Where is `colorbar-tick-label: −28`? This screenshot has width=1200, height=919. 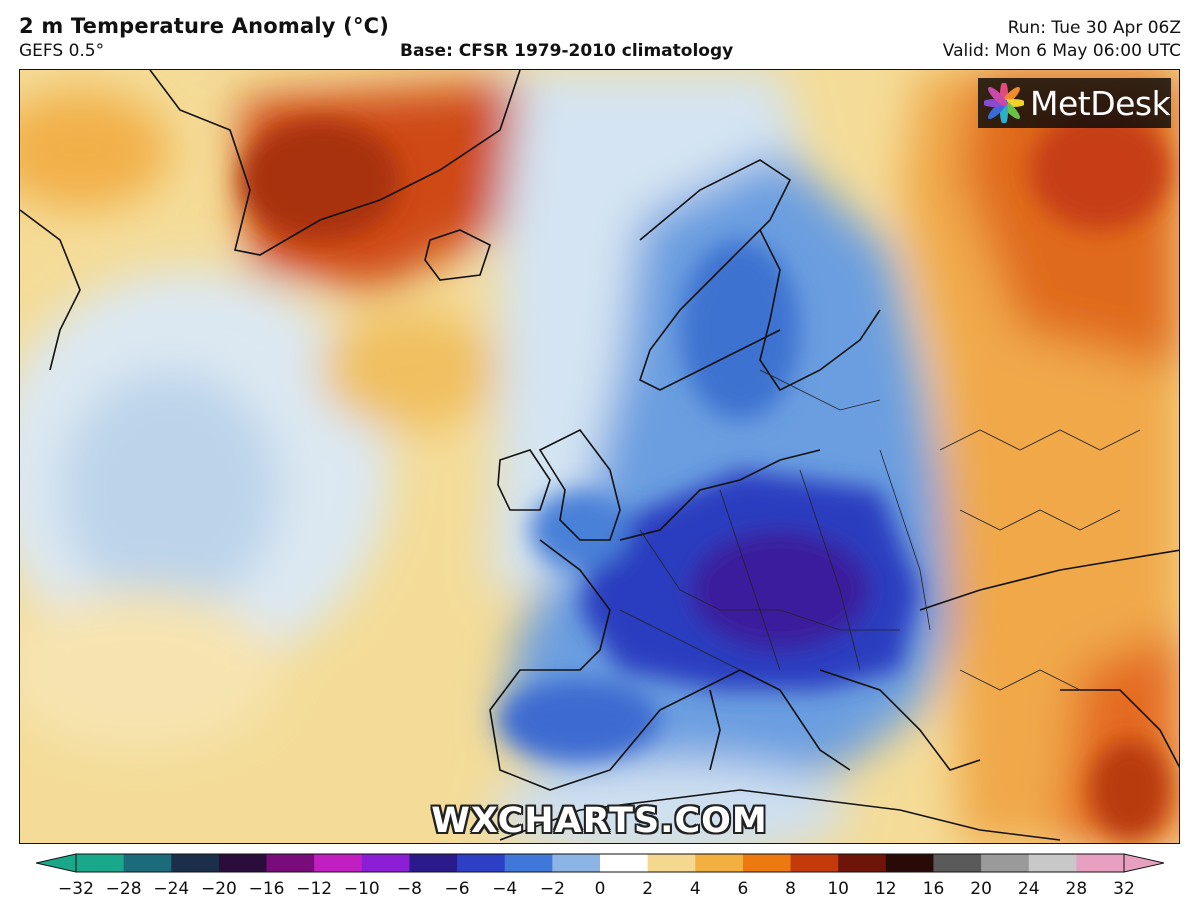
colorbar-tick-label: −28 is located at coordinates (123, 889).